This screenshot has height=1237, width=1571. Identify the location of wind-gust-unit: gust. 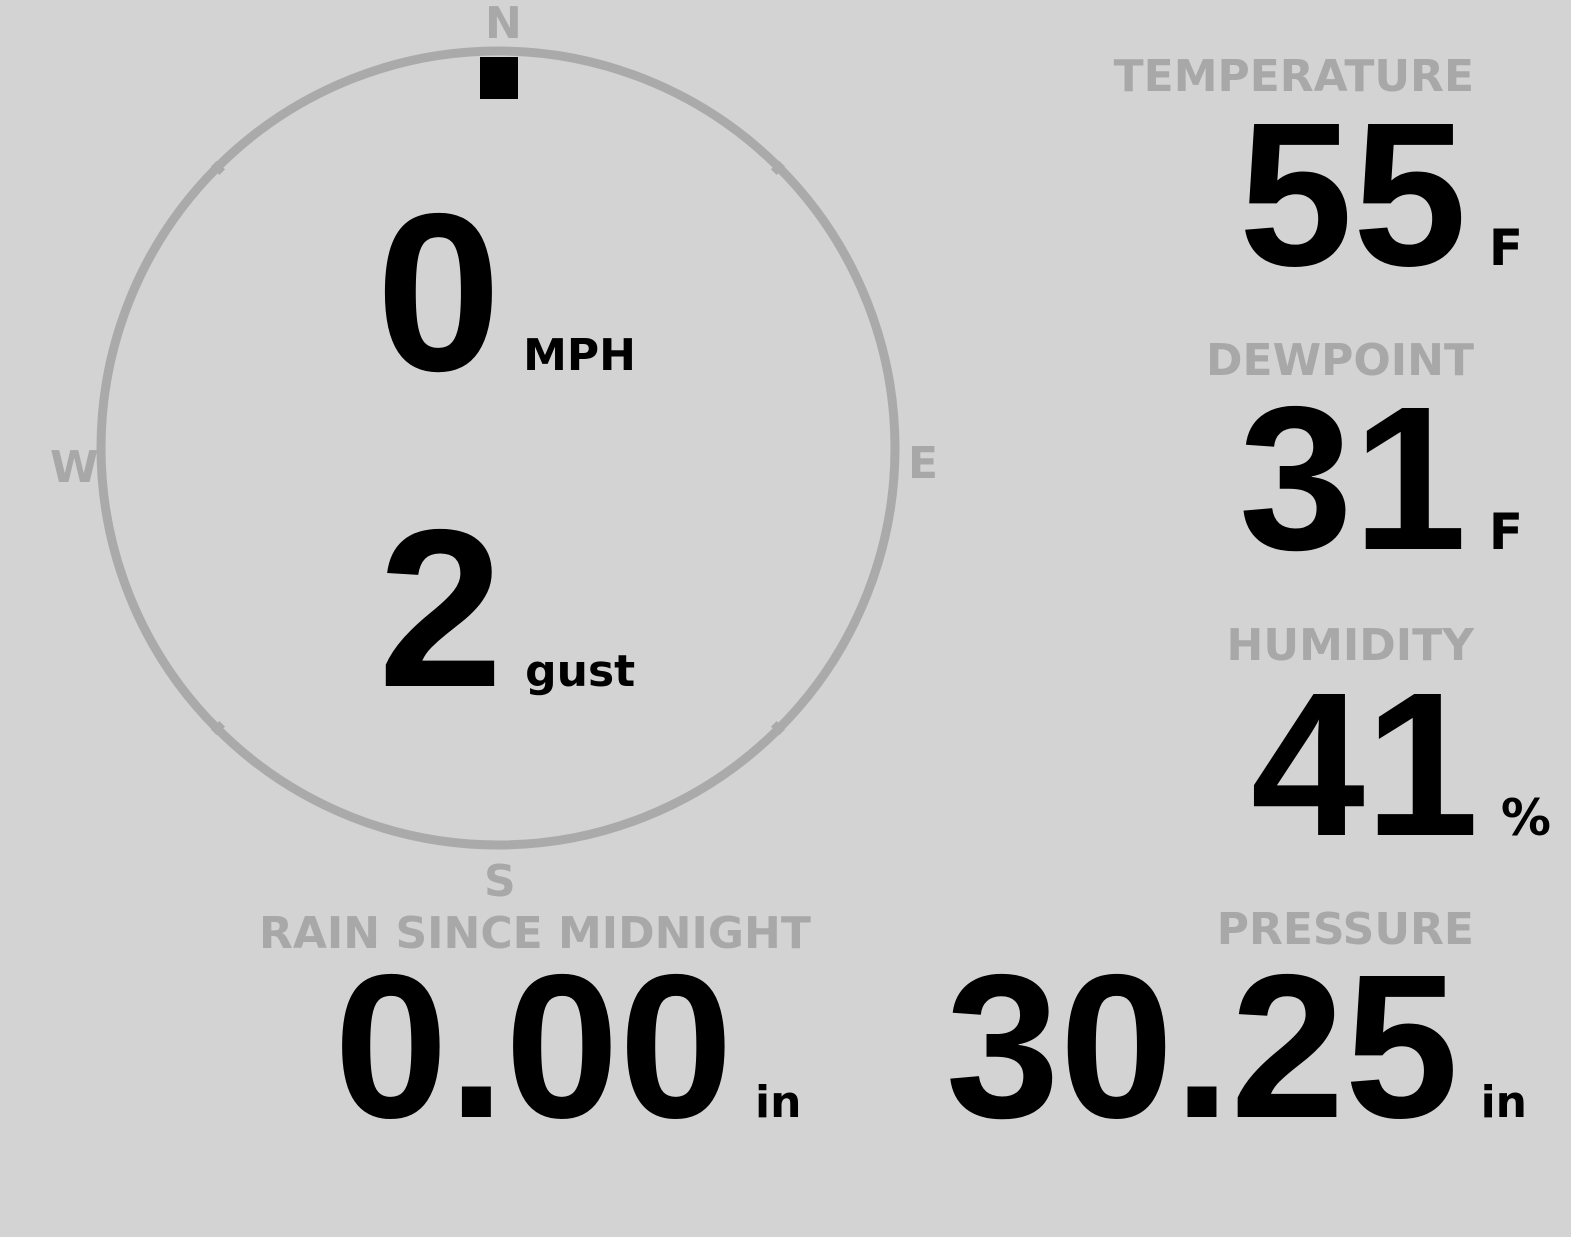
(580, 671).